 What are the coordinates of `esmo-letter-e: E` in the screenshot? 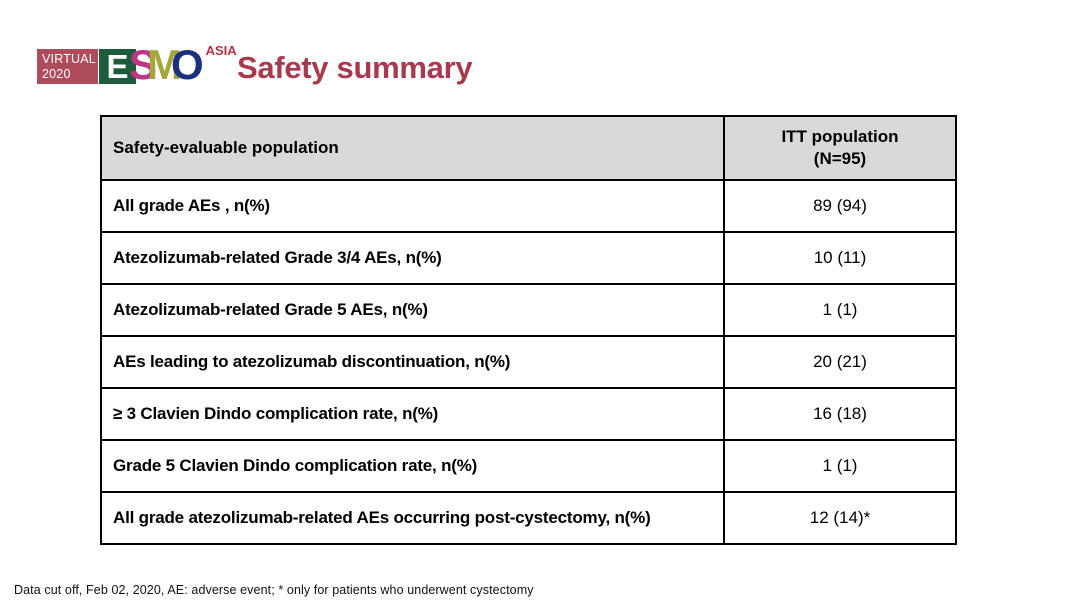 It's located at (117, 66).